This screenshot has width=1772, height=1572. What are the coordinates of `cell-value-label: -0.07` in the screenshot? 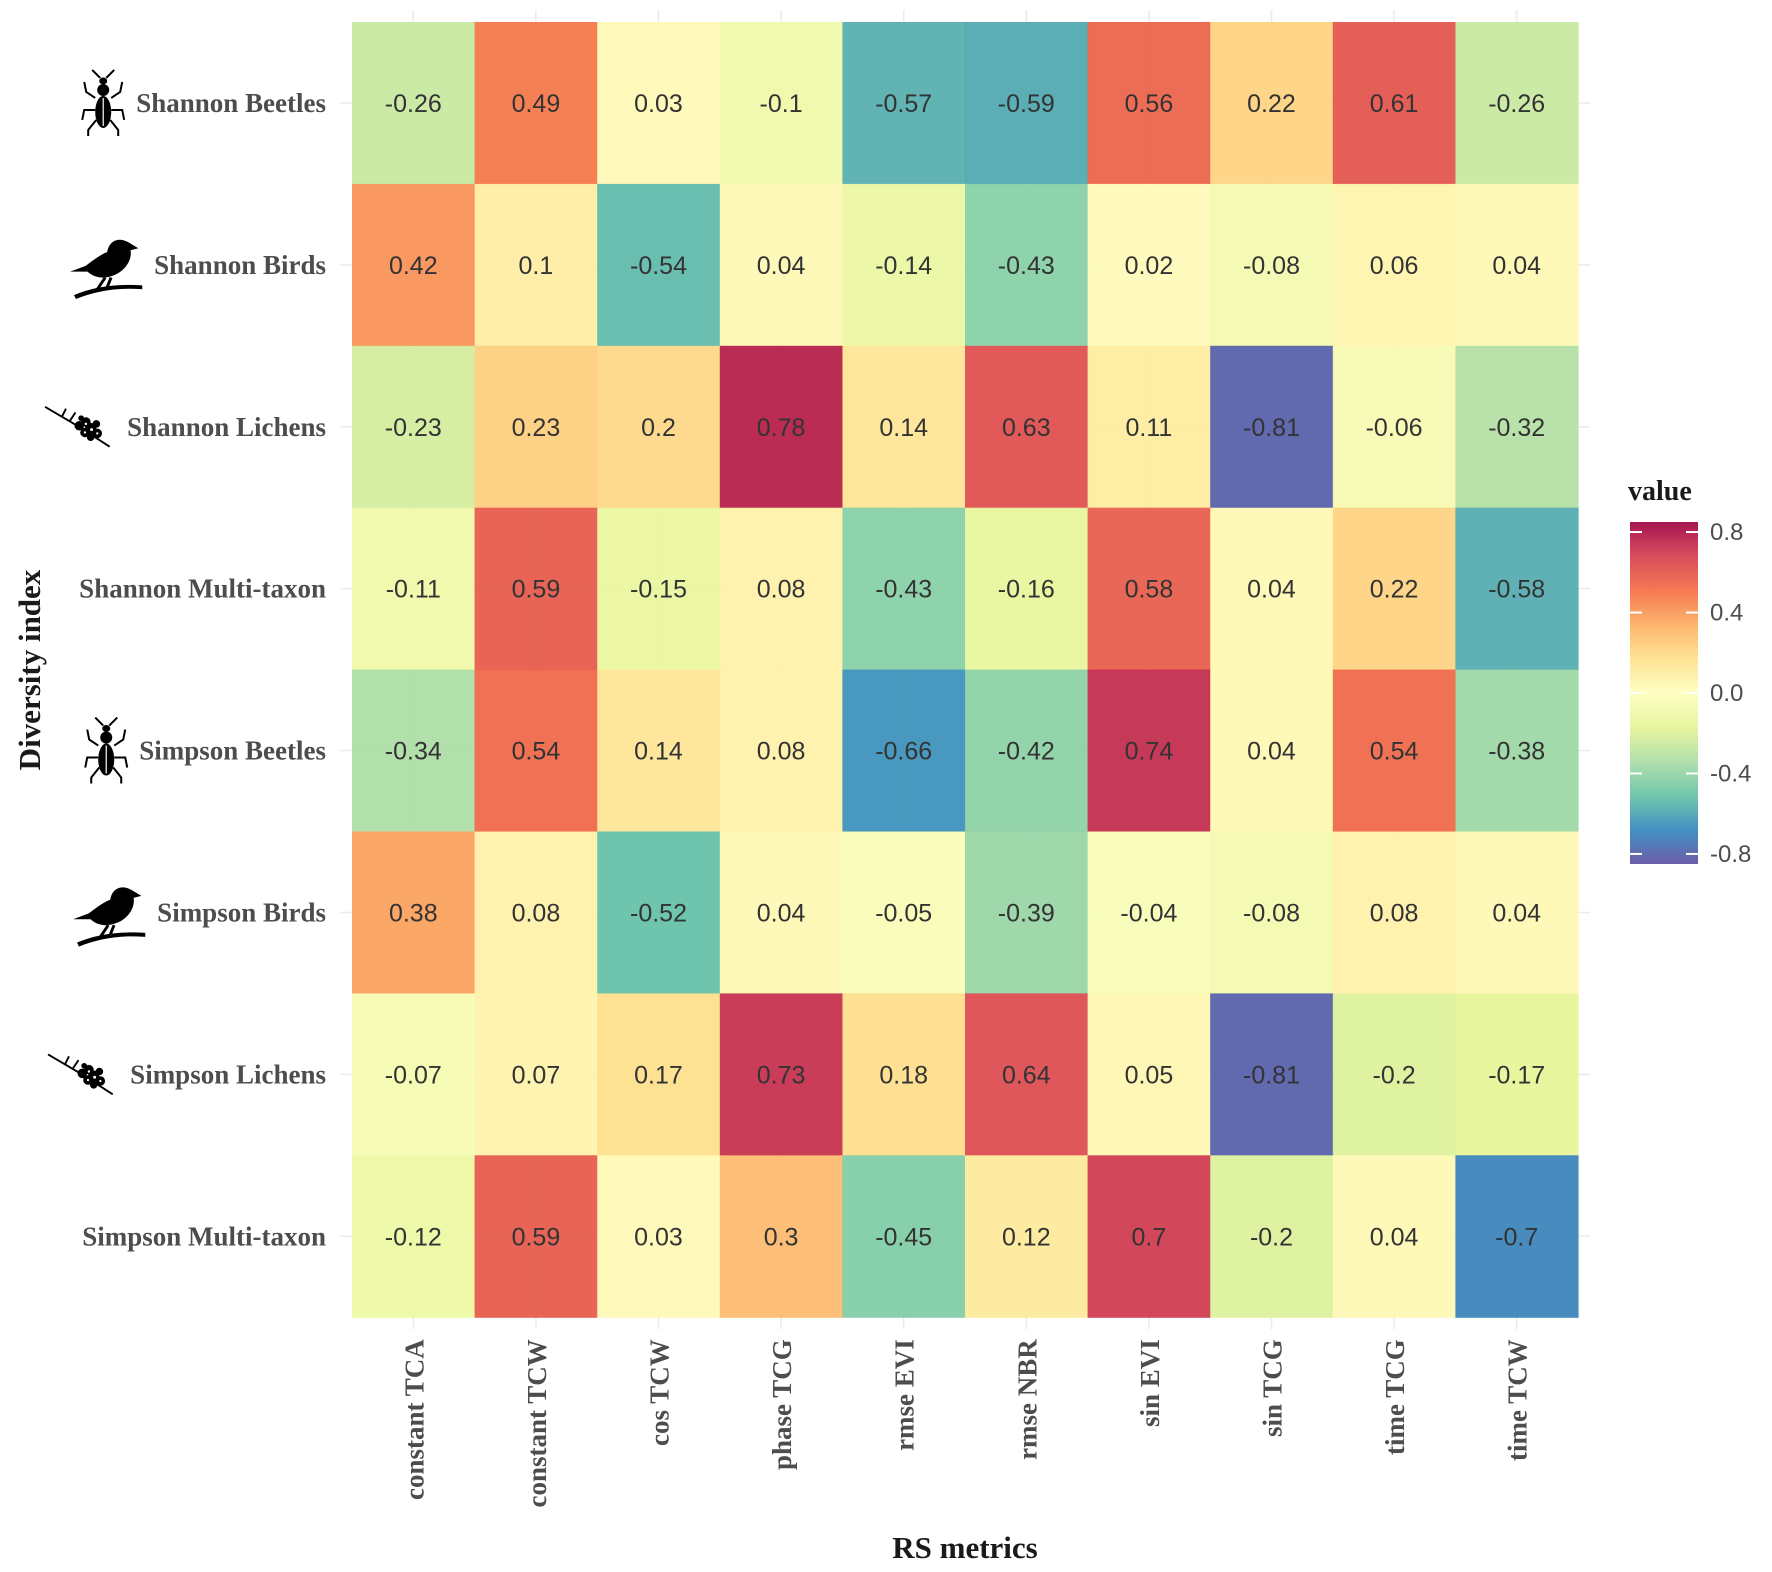 It's located at (413, 1075).